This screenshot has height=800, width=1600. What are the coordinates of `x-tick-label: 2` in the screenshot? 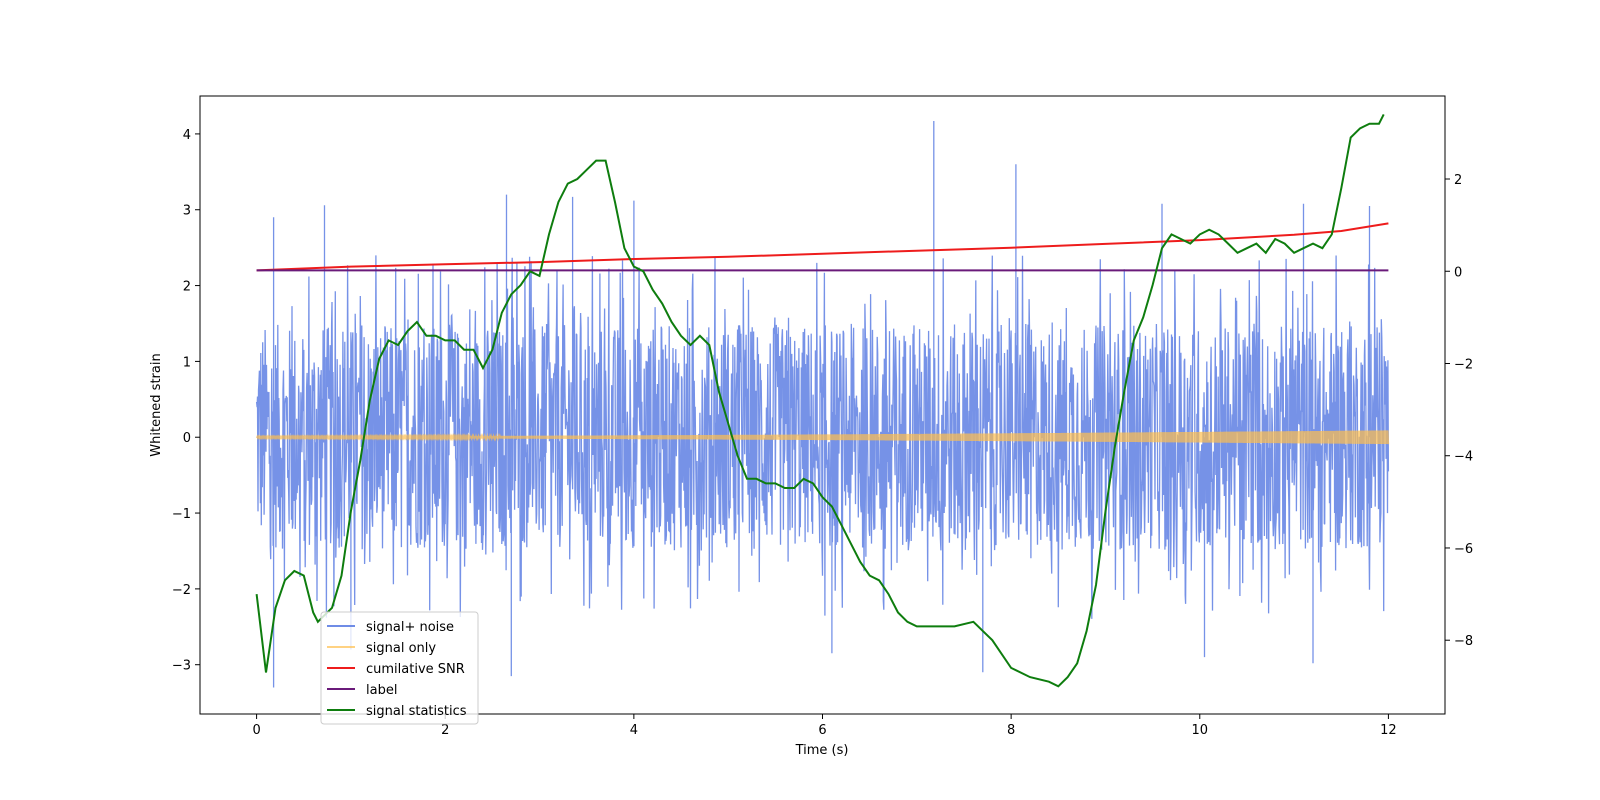 It's located at (445, 730).